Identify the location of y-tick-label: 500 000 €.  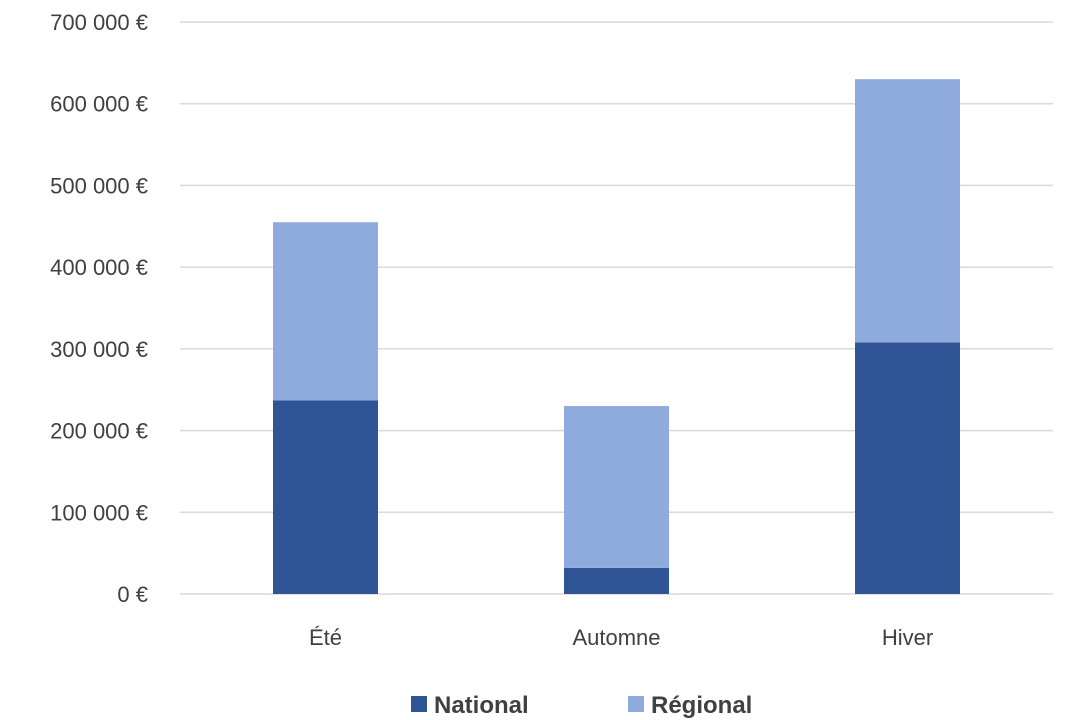
(99, 185).